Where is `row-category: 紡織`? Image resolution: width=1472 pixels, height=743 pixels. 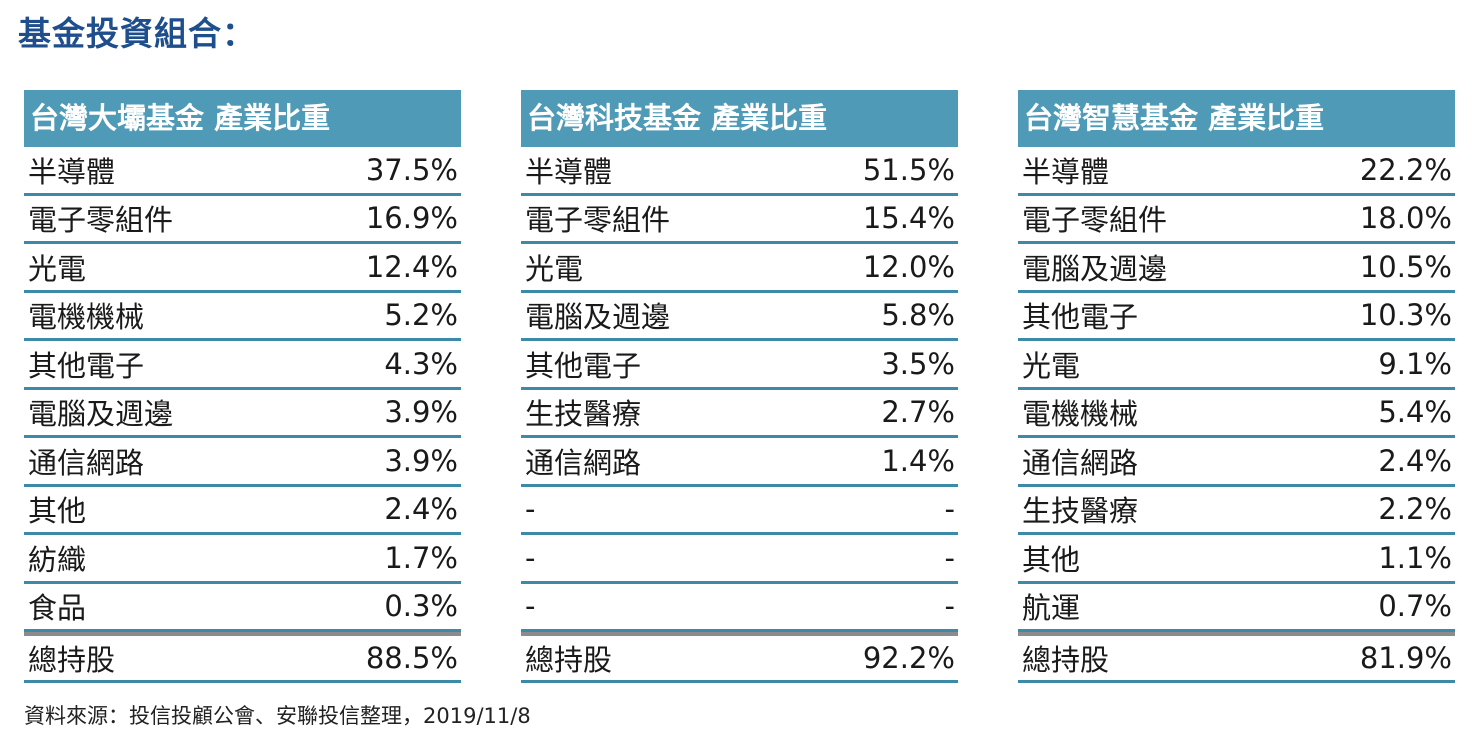 row-category: 紡織 is located at coordinates (57, 559).